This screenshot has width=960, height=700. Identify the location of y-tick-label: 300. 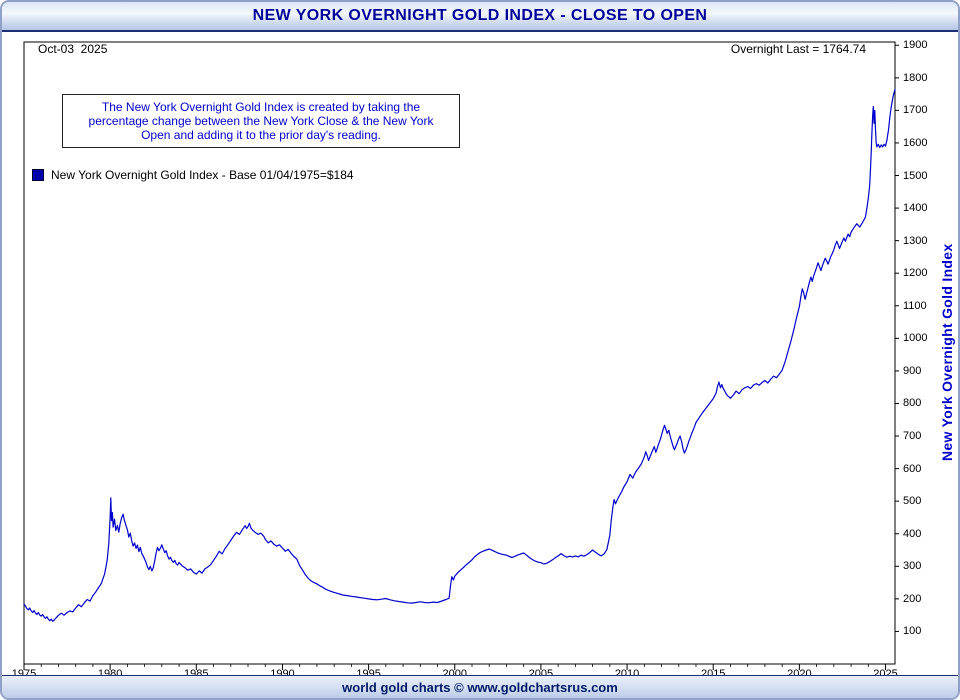
(912, 566).